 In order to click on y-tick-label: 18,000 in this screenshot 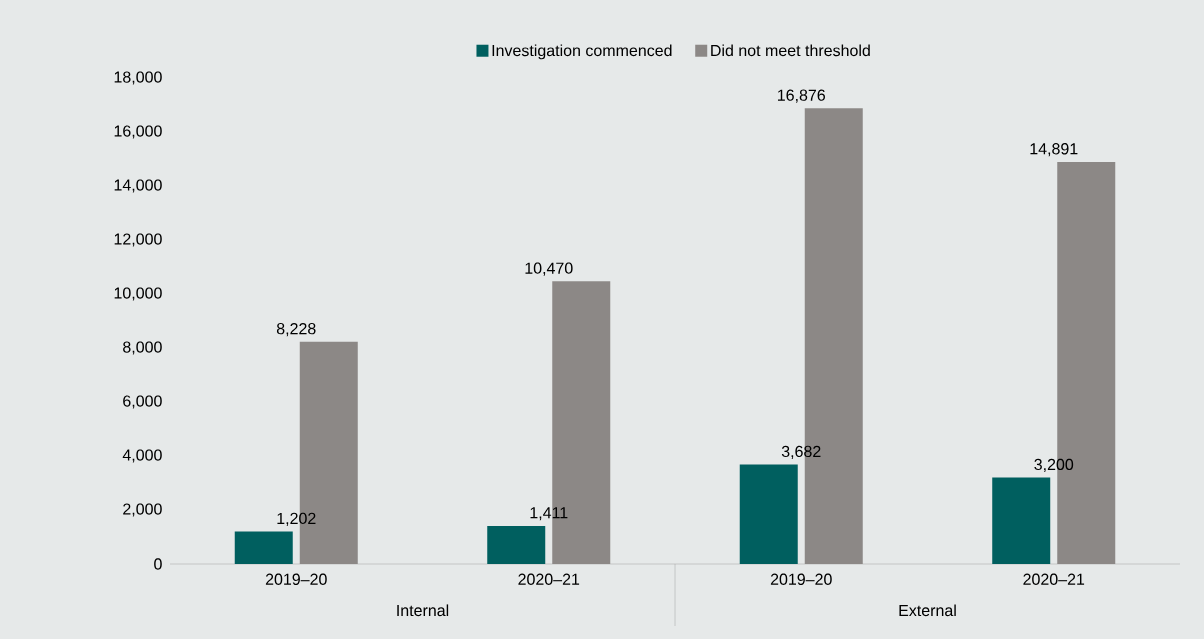, I will do `click(138, 78)`.